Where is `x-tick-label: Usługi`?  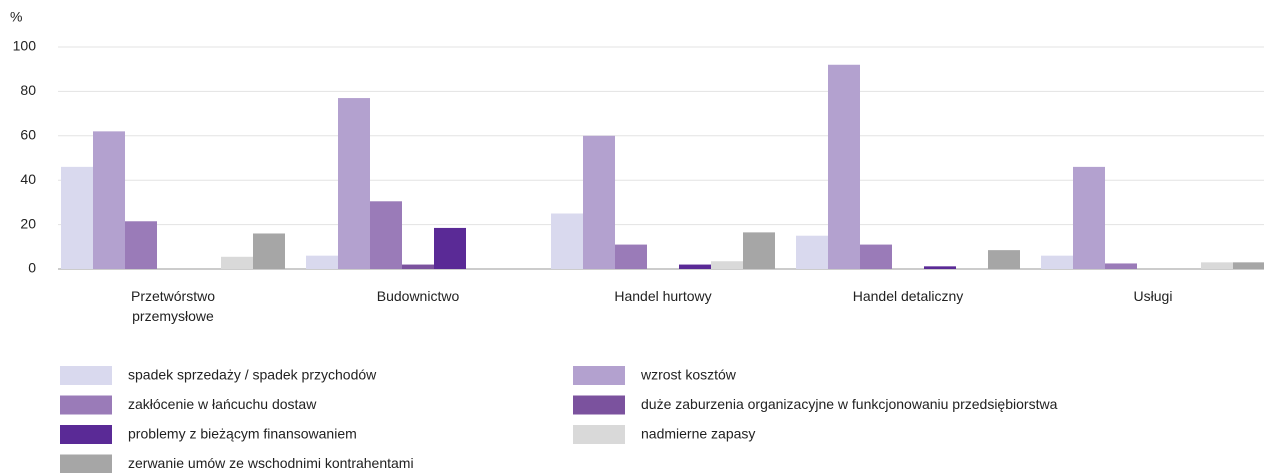
x-tick-label: Usługi is located at coordinates (1153, 296).